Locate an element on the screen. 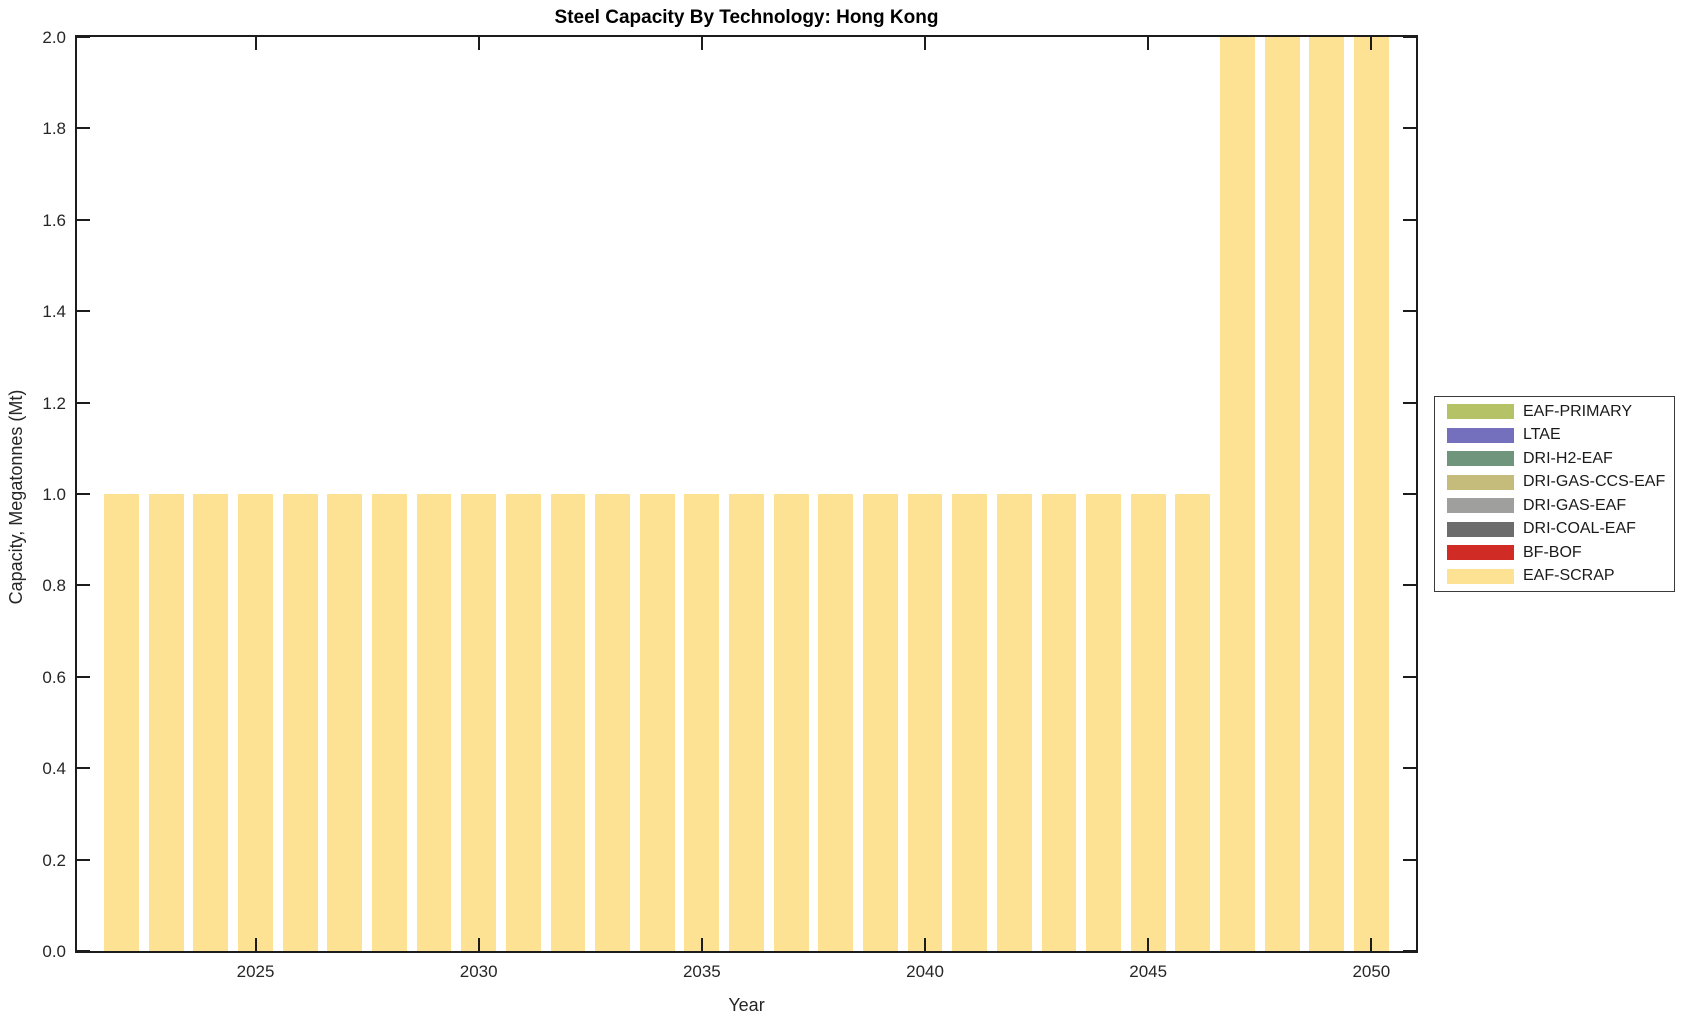 The width and height of the screenshot is (1696, 1021). y-tick-2-left is located at coordinates (83, 37).